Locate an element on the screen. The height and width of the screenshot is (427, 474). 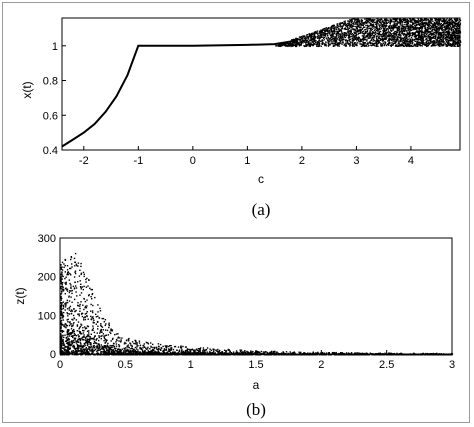
plot-a-y-tick-label-2: 0.8 is located at coordinates (50, 82).